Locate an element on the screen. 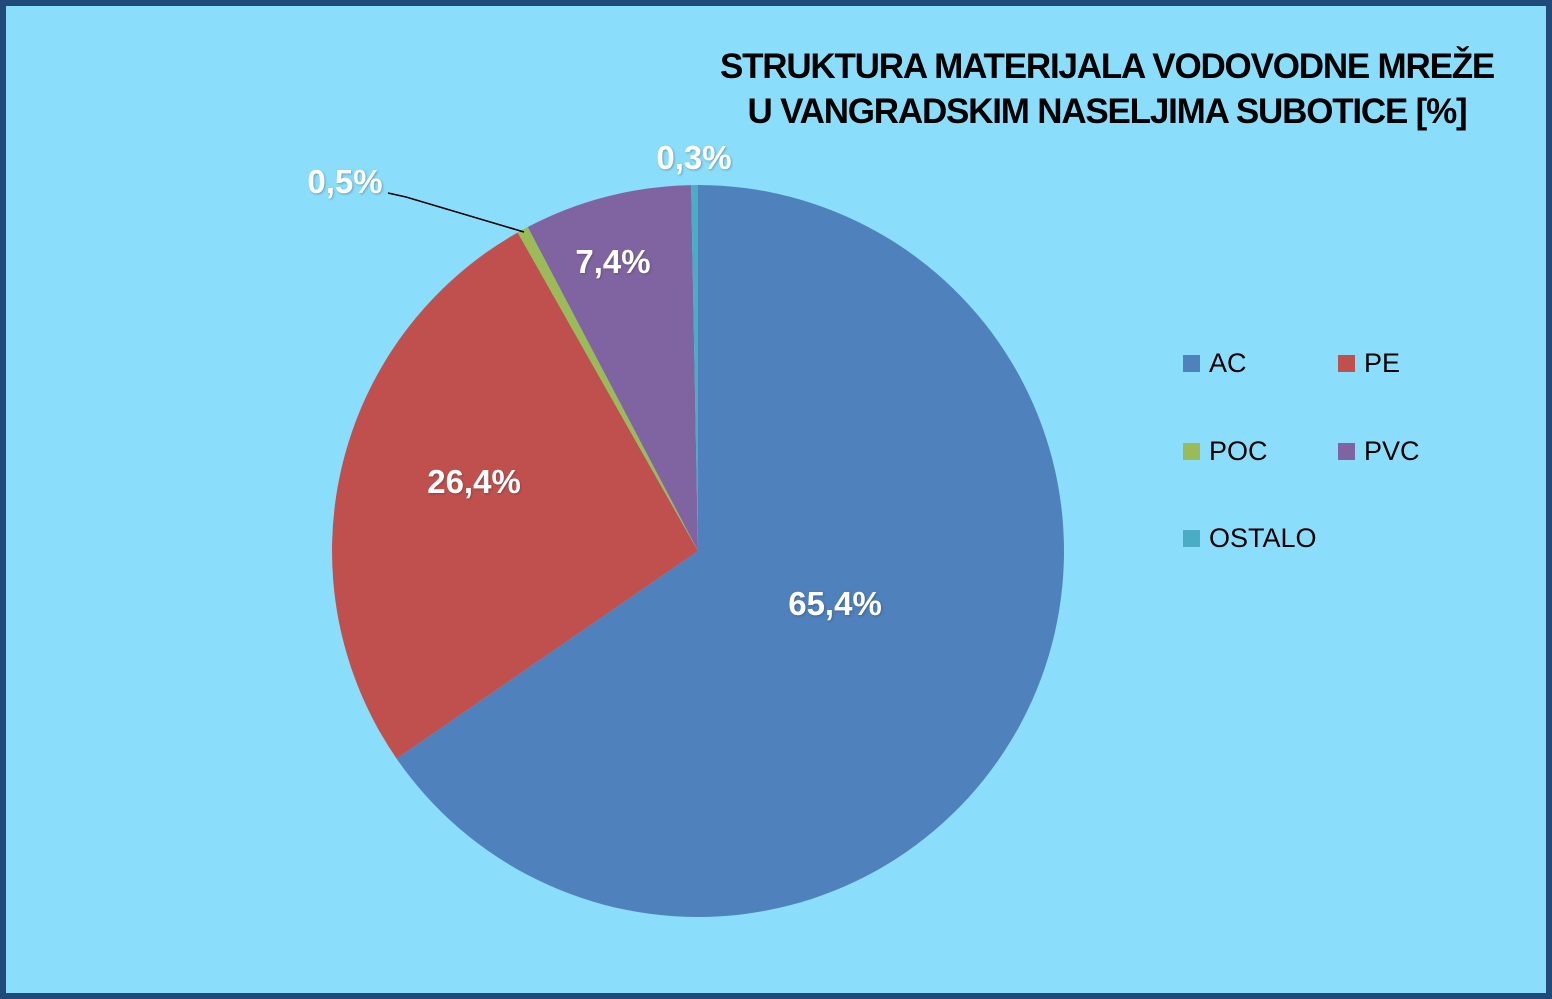 The width and height of the screenshot is (1552, 999). chart-title-line1: STRUKTURA MATERIJALA VODOVODNE MREŽE is located at coordinates (1107, 66).